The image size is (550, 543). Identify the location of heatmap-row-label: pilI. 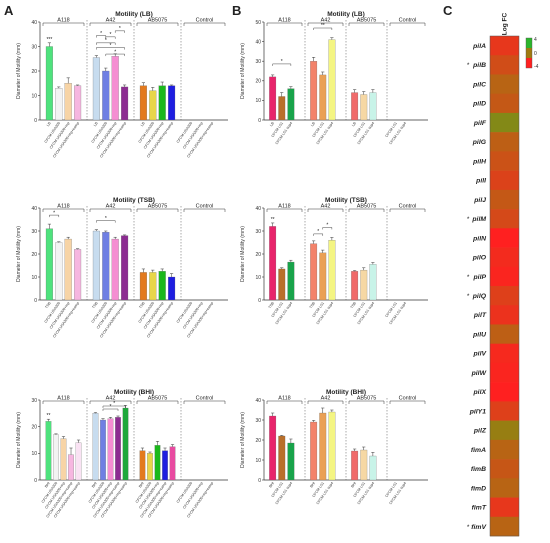
(480, 181).